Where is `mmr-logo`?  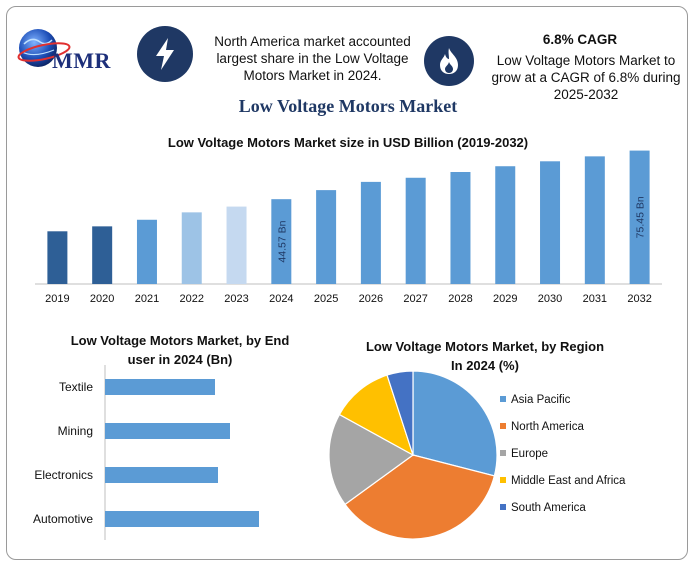 mmr-logo is located at coordinates (74, 56).